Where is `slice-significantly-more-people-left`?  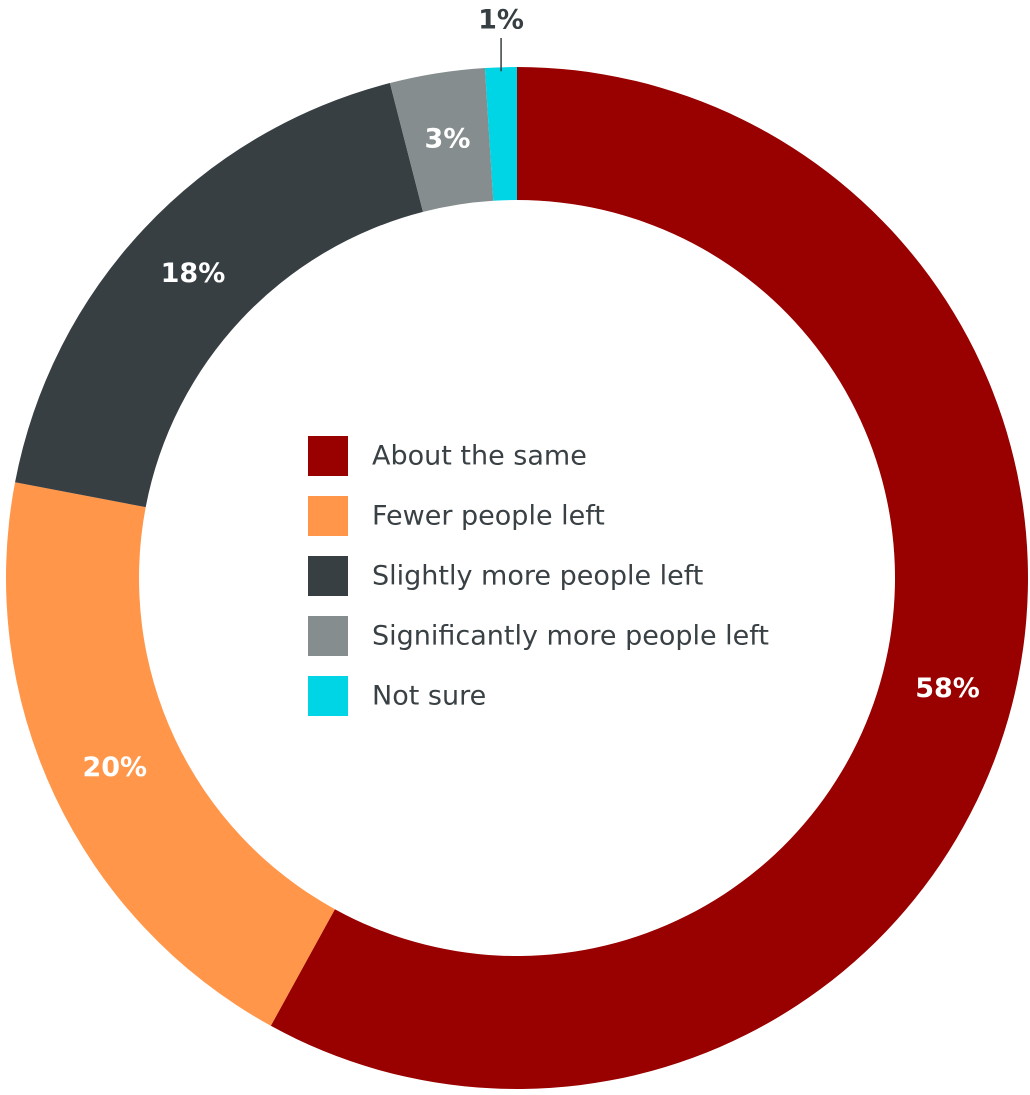 slice-significantly-more-people-left is located at coordinates (441, 140).